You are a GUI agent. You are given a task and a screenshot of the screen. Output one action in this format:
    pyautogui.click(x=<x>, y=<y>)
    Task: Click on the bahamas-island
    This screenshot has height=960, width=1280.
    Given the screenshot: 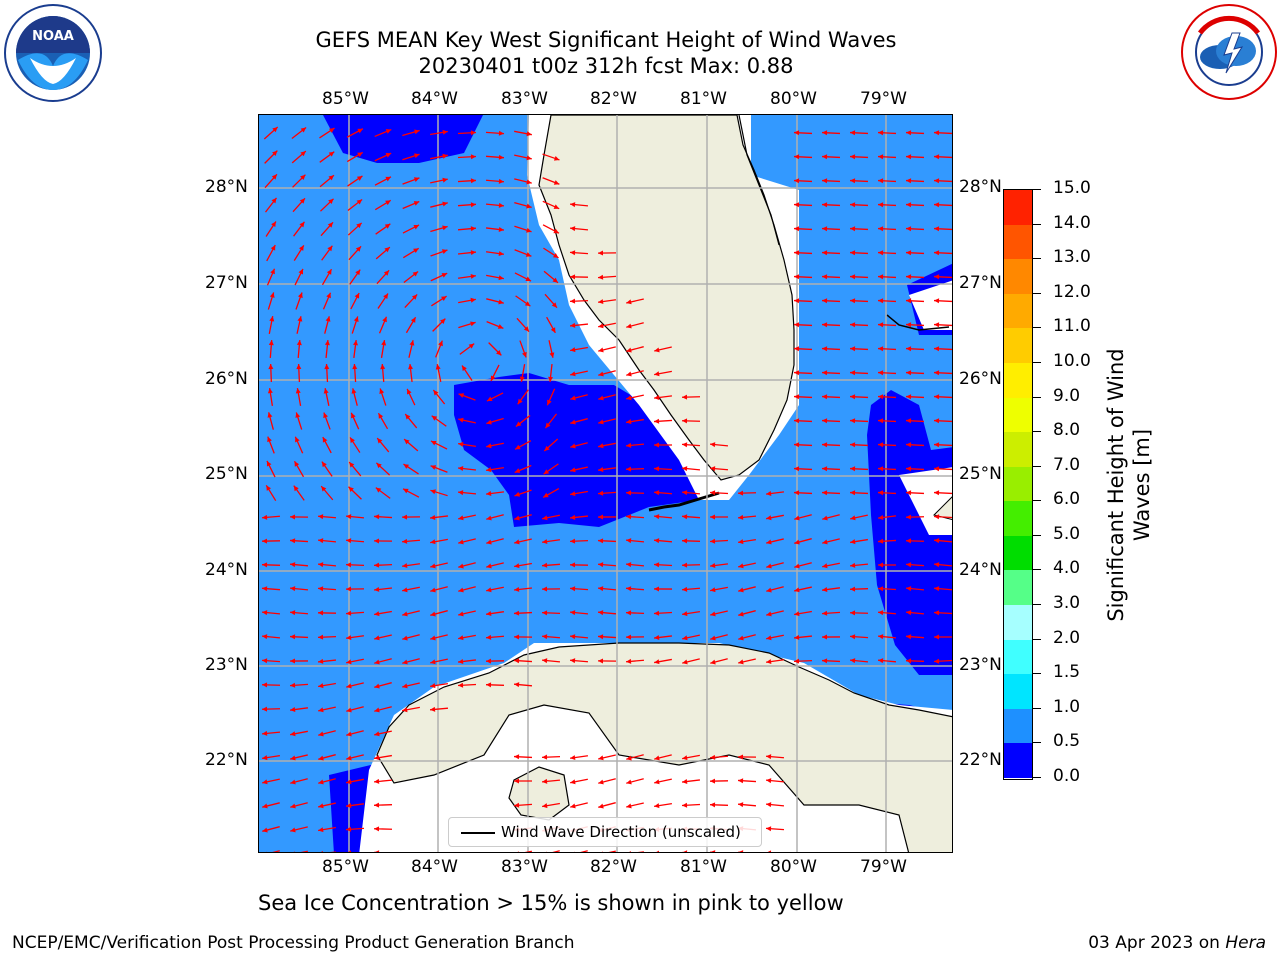 What is the action you would take?
    pyautogui.click(x=942, y=508)
    